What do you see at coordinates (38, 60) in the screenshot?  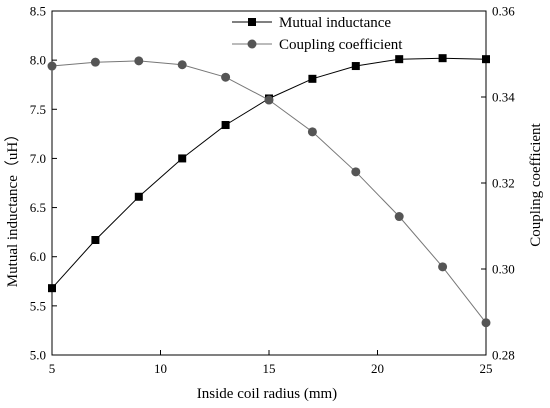 I see `left-y-tick-label: 8.0` at bounding box center [38, 60].